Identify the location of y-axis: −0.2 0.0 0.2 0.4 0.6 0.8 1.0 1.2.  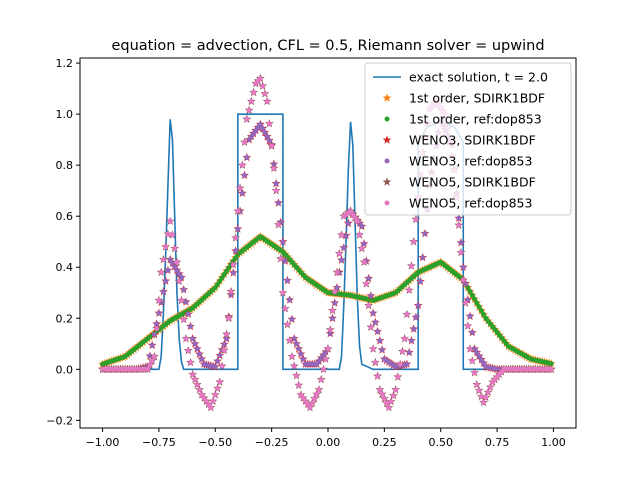
(63, 242).